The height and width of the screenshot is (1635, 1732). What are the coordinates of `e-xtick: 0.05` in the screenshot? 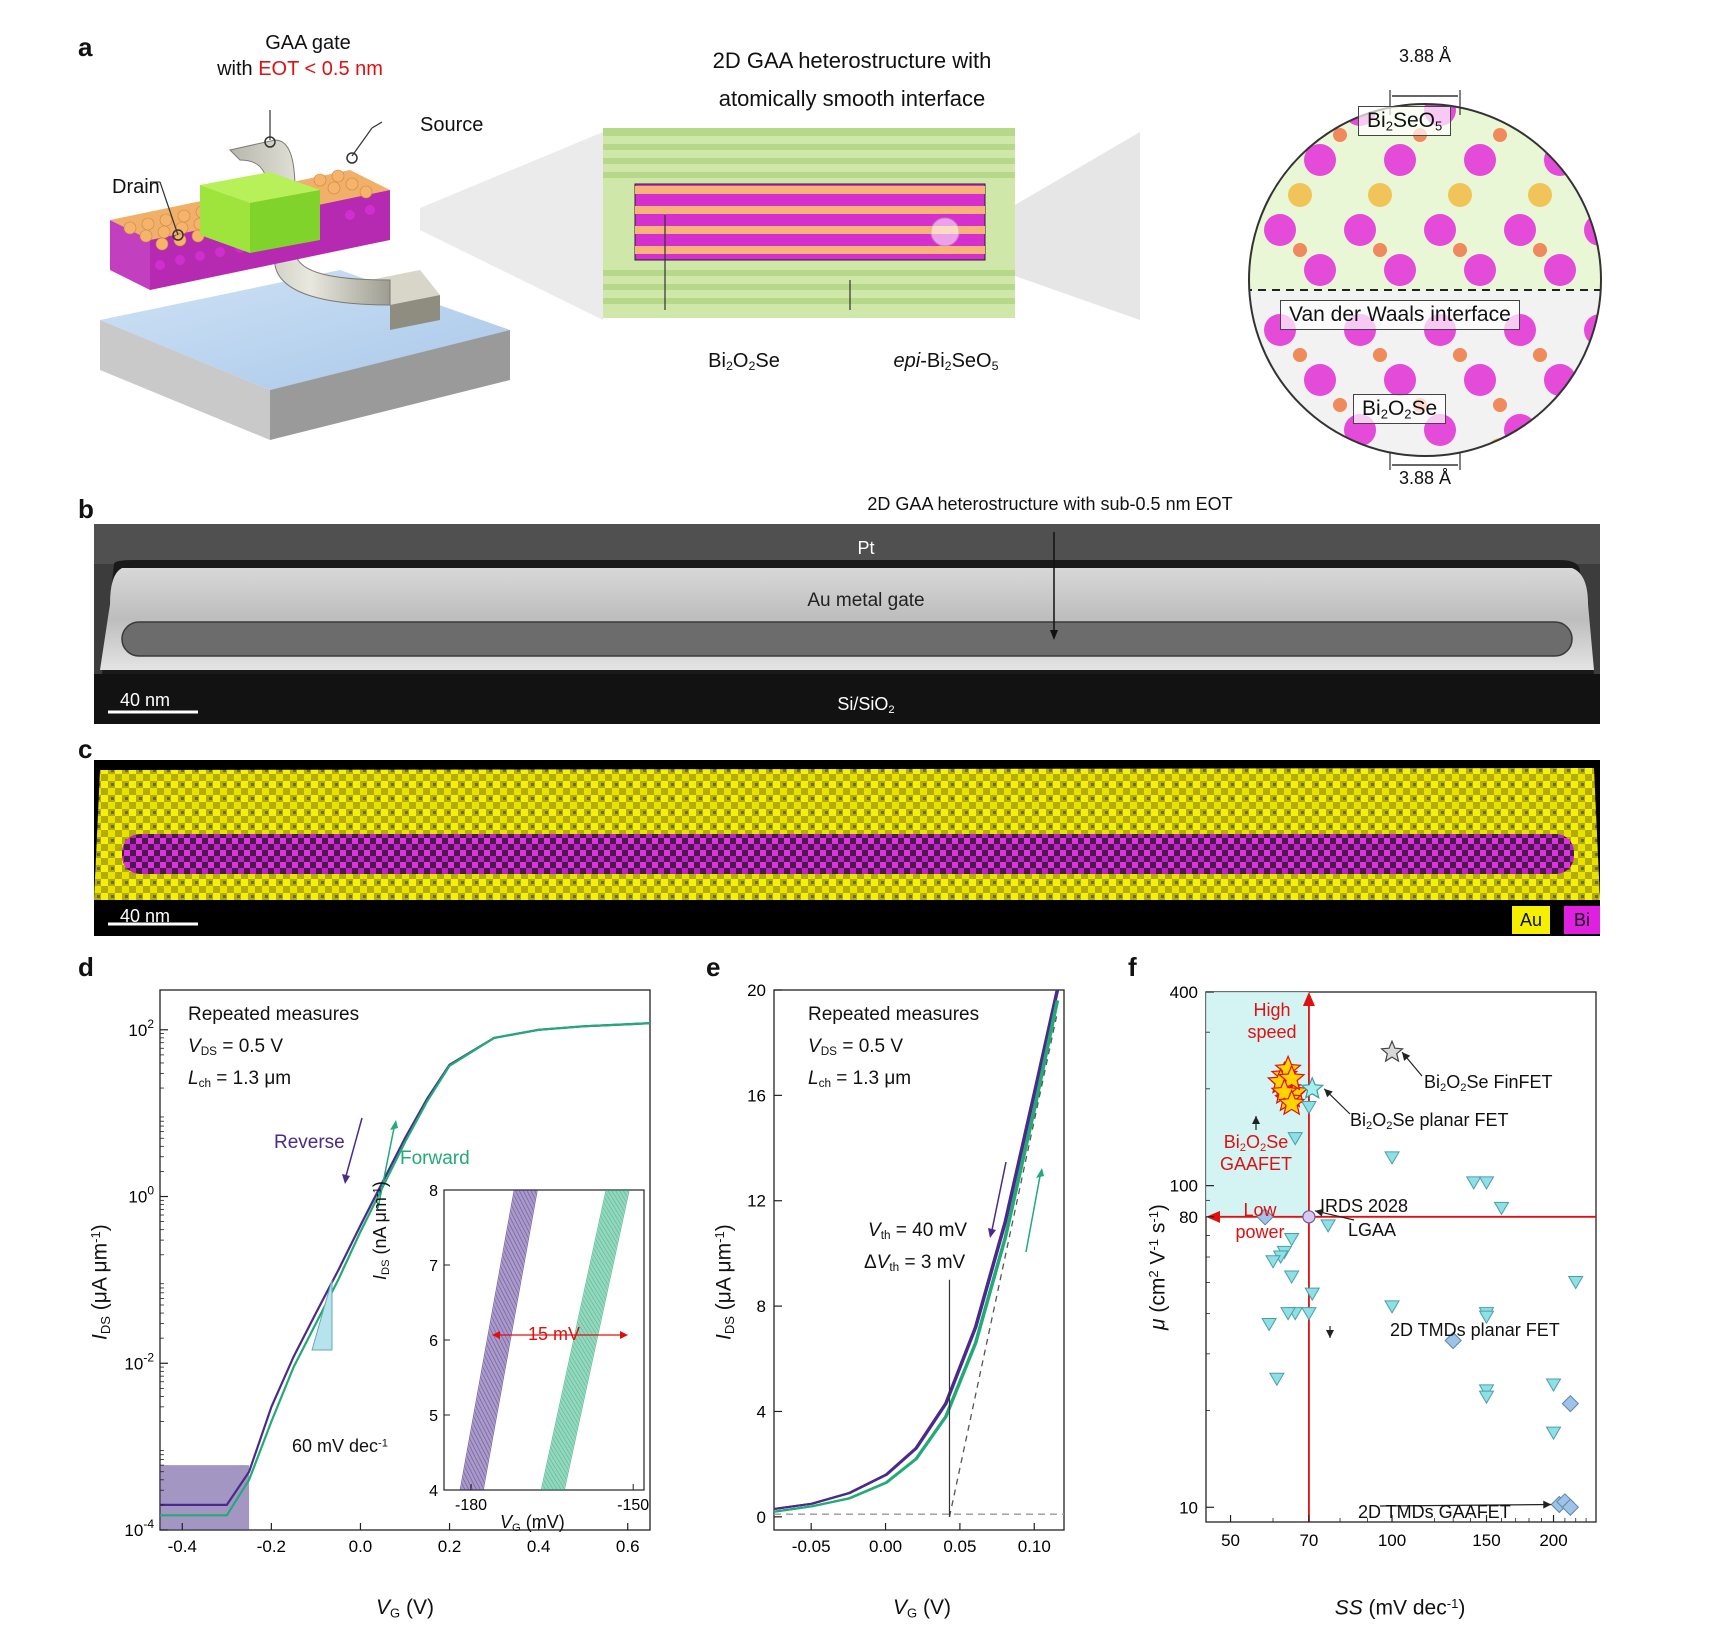 It's located at (959, 1546).